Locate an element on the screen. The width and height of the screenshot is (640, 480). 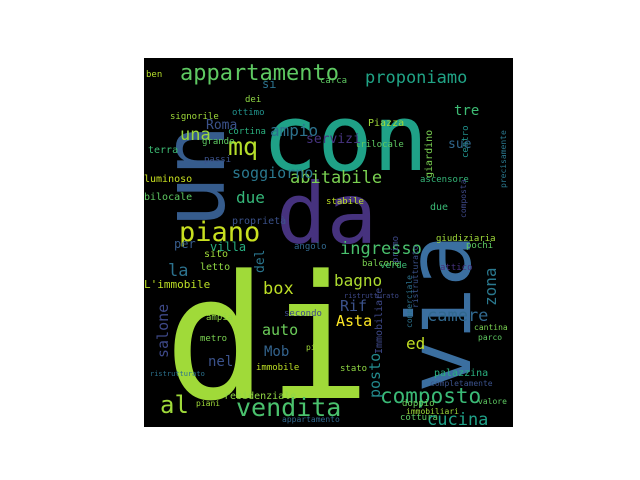
word: palazzina is located at coordinates (461, 373).